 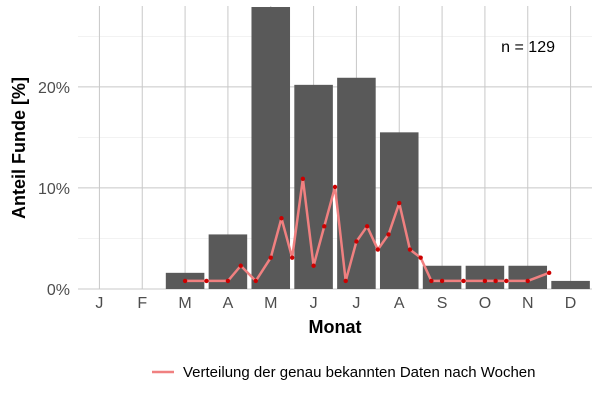 I want to click on x-tick-label: O, so click(x=485, y=303).